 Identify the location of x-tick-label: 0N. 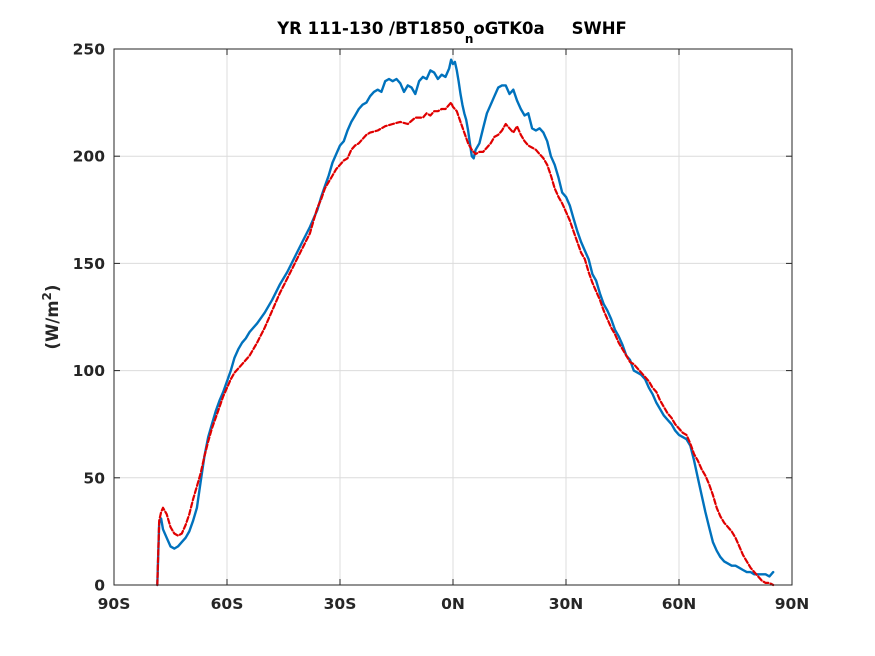
(453, 604).